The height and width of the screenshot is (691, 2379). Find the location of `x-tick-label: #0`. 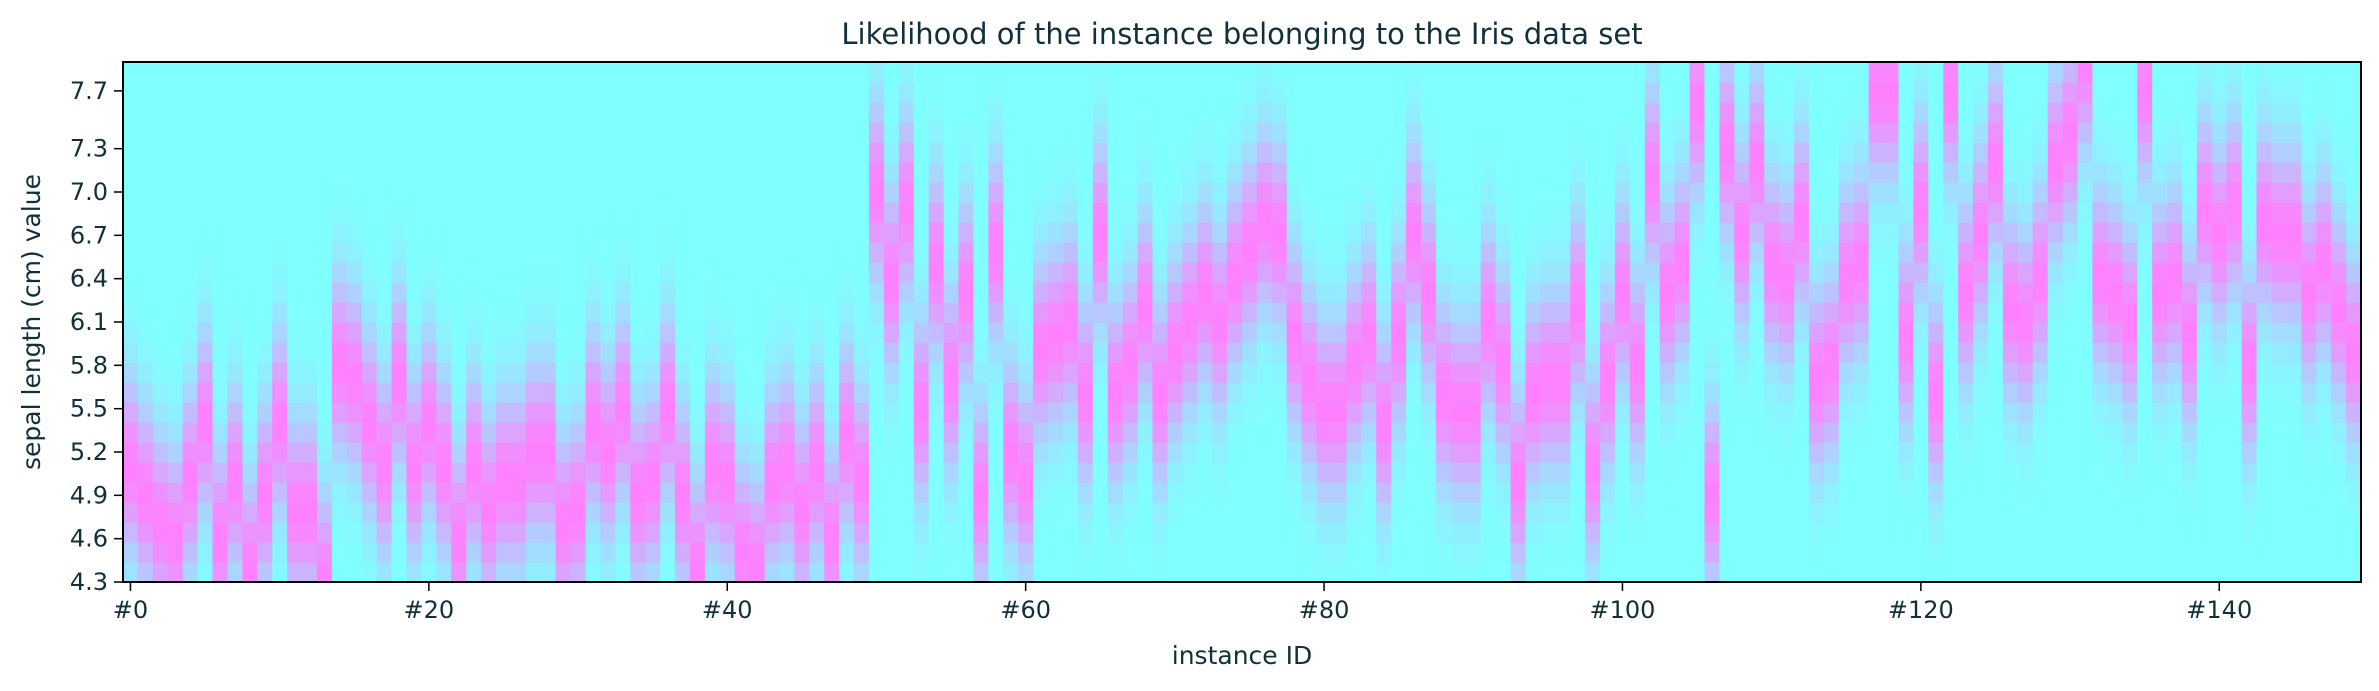

x-tick-label: #0 is located at coordinates (130, 610).